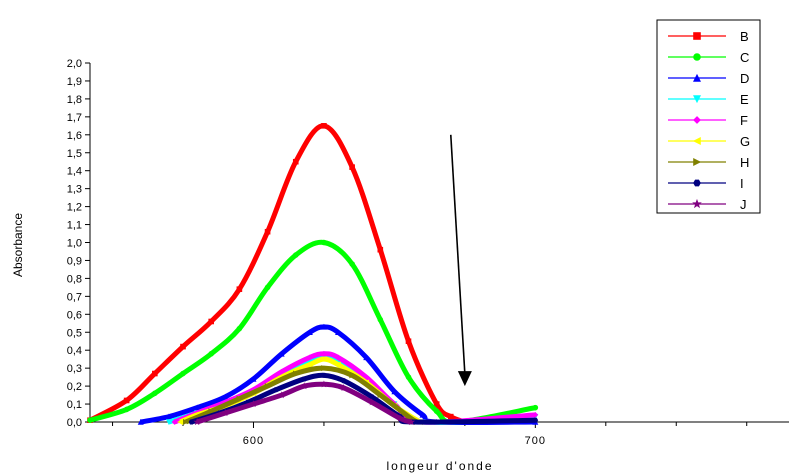 This screenshot has width=789, height=475. What do you see at coordinates (457, 254) in the screenshot?
I see `arrow-shaft` at bounding box center [457, 254].